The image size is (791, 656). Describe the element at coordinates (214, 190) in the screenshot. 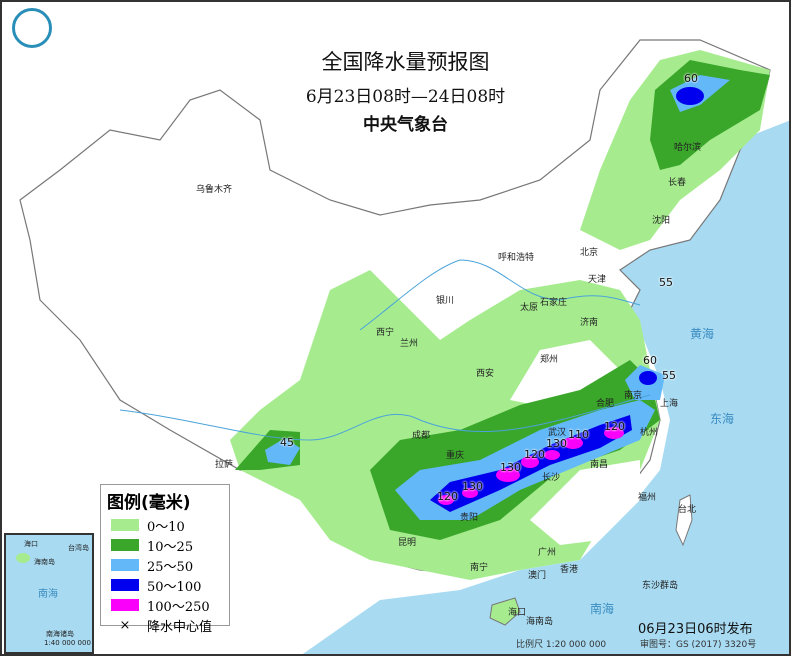

I see `city-label: 乌鲁木齐` at that location.